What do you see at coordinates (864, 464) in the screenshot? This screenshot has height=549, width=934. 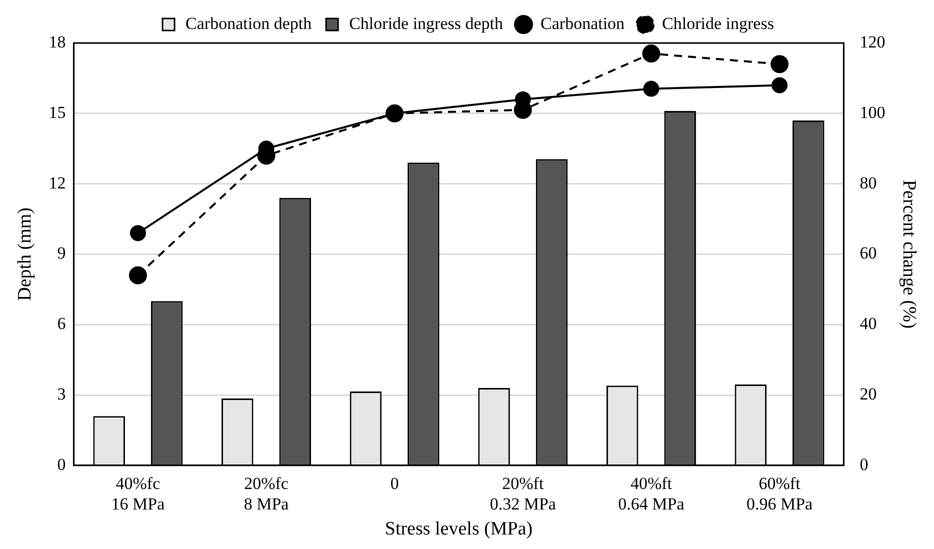 I see `y2-tick-label: 0` at bounding box center [864, 464].